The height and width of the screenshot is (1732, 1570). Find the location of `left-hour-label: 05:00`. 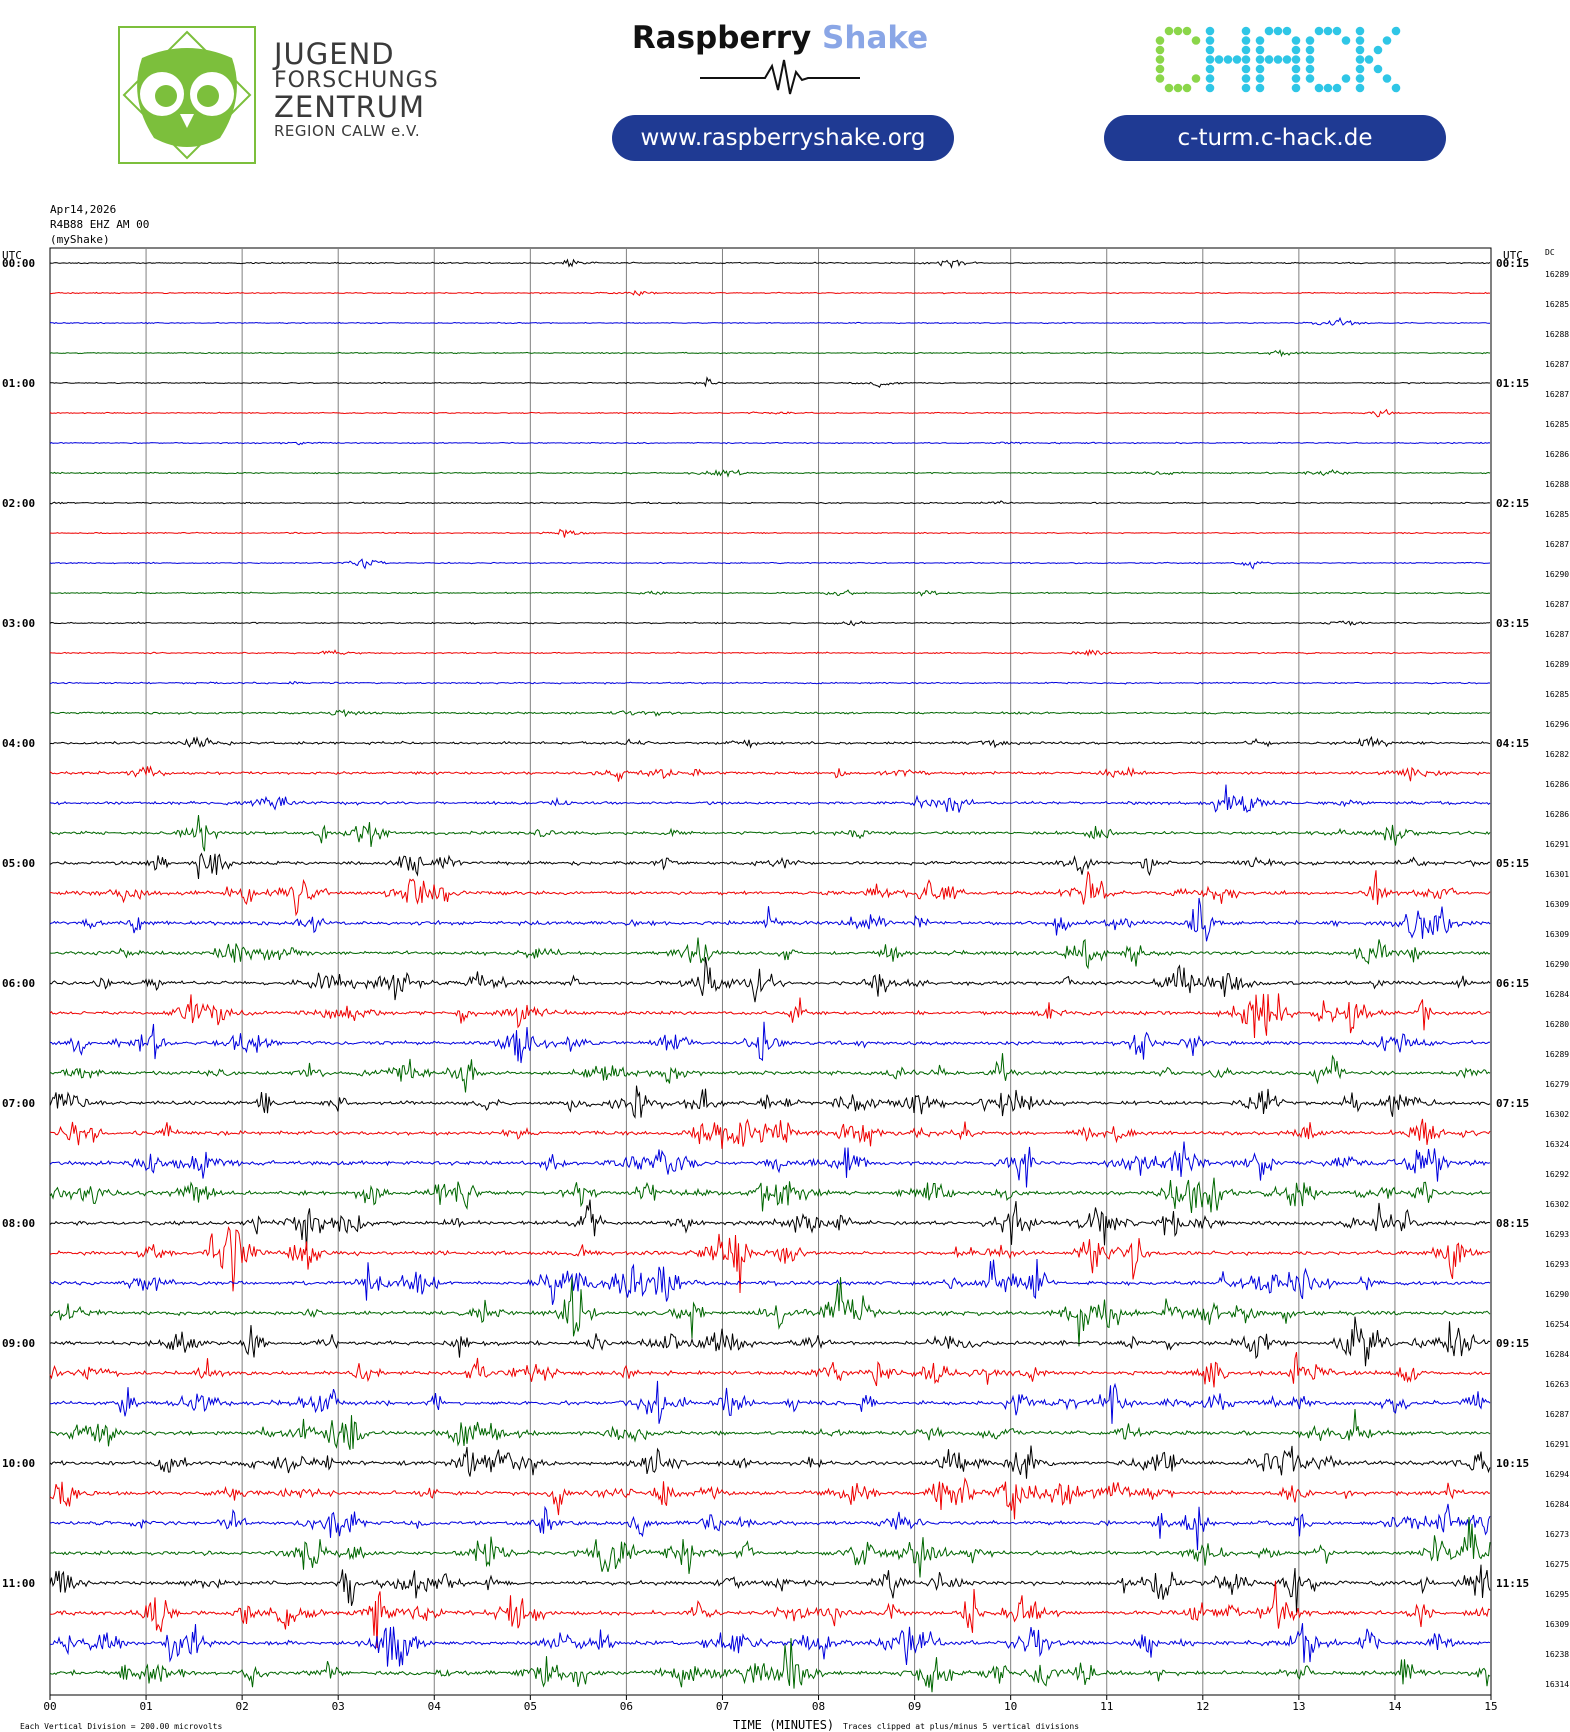

left-hour-label: 05:00 is located at coordinates (18, 863).